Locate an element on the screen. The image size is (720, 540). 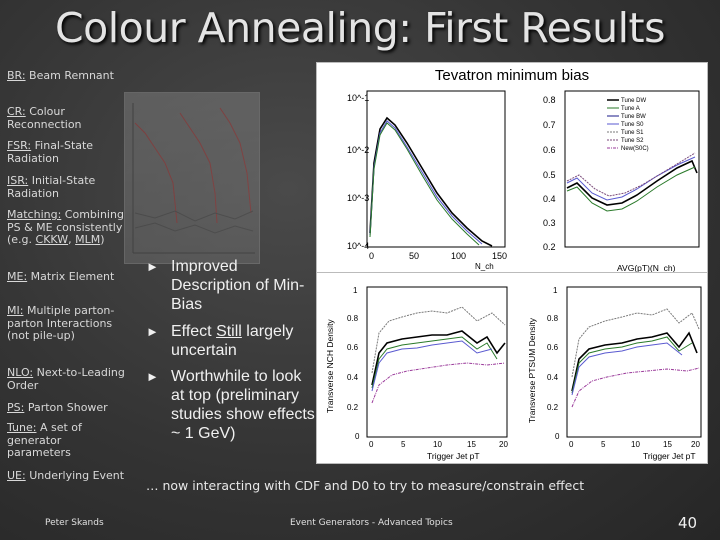
ptsum-curve-dw is located at coordinates (634, 361).